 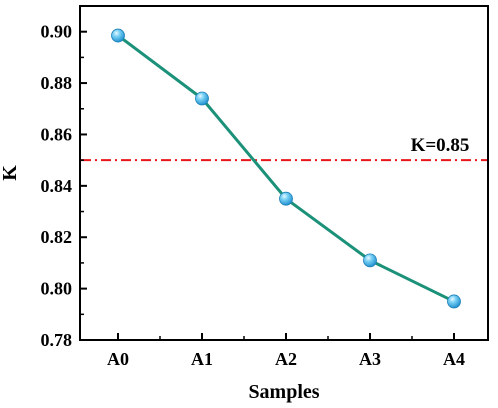 I want to click on x-tick-label: A1, so click(x=202, y=359).